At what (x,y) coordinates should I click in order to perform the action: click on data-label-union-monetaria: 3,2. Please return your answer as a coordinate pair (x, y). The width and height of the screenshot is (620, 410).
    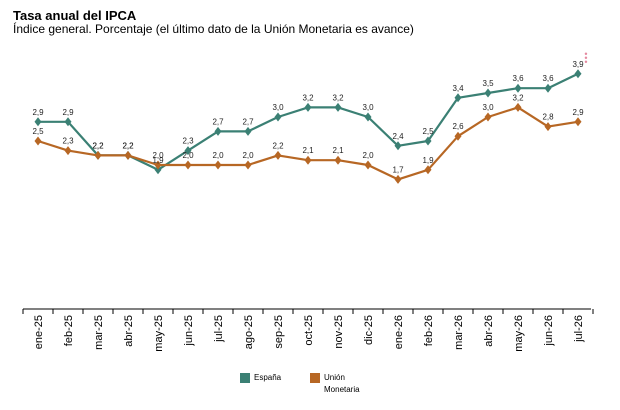
    Looking at the image, I should click on (518, 97).